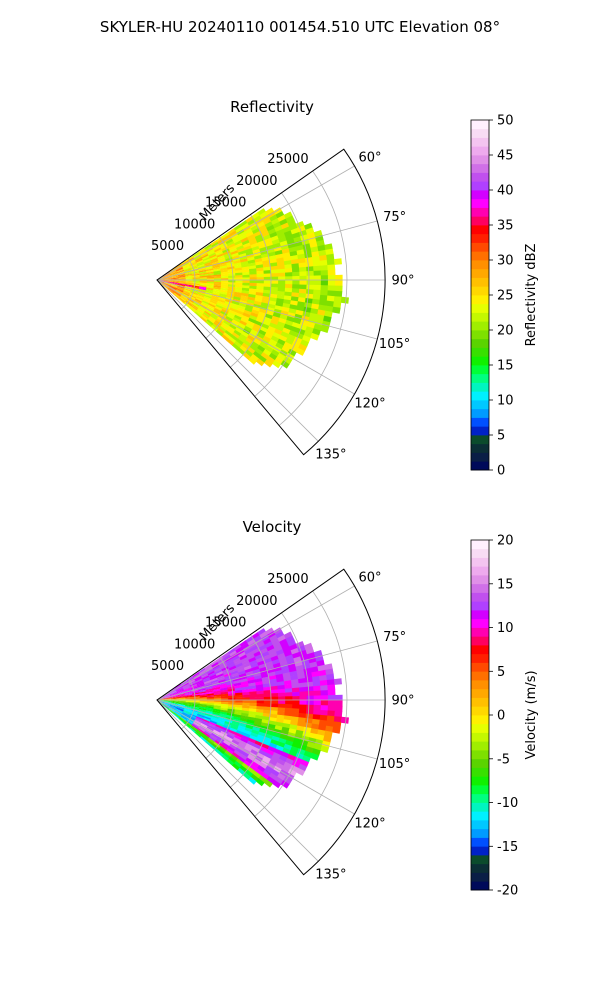  What do you see at coordinates (369, 578) in the screenshot?
I see `azimuth-tick-label: 60°` at bounding box center [369, 578].